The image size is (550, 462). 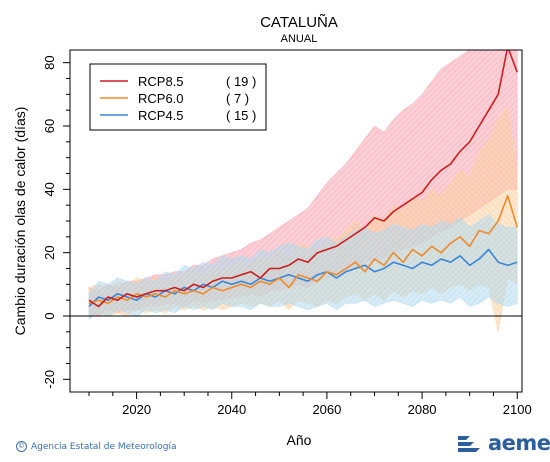 I want to click on legend: RCP8.5 ( 19 ) RCP6.0 ( 7 ) RCP4.5 ( 15 ), so click(x=178, y=97).